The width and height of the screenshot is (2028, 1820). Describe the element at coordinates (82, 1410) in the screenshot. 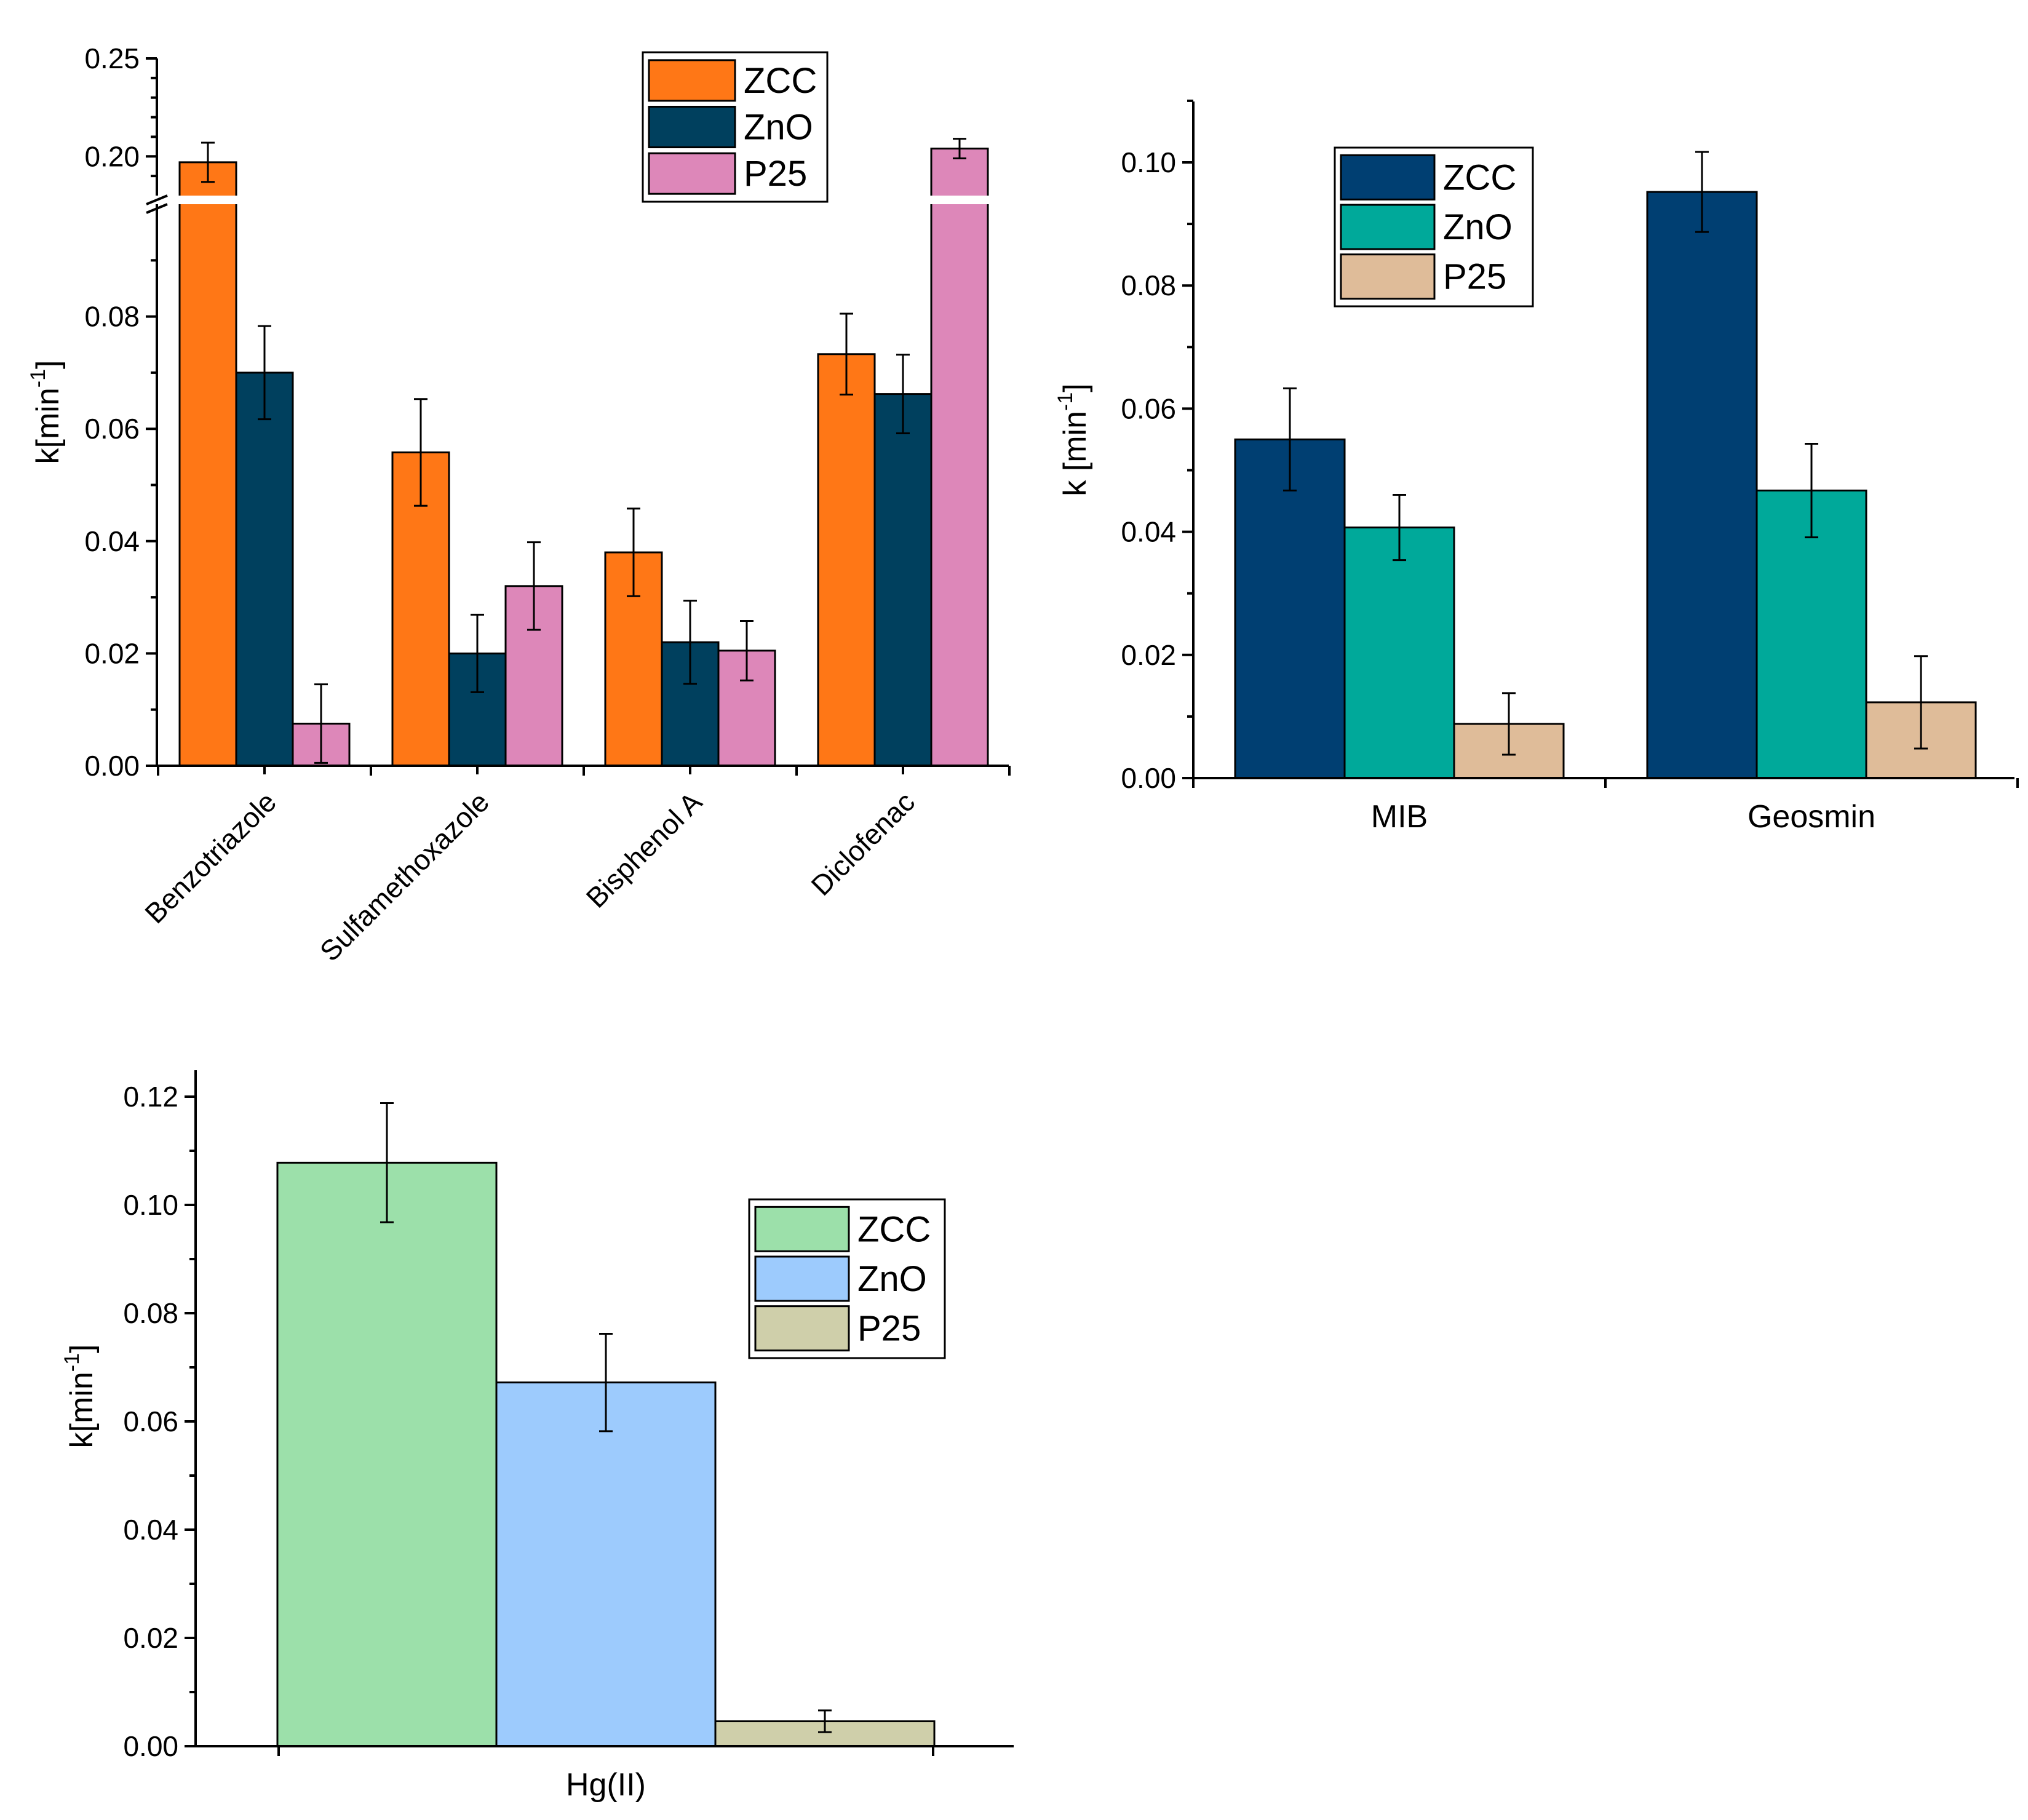

I see `chart3-ylabel-main: k[min` at that location.